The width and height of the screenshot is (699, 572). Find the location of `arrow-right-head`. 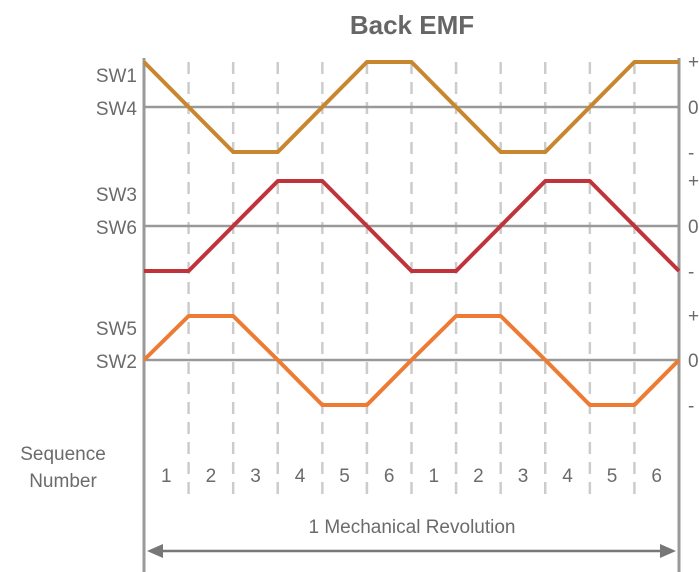

arrow-right-head is located at coordinates (668, 551).